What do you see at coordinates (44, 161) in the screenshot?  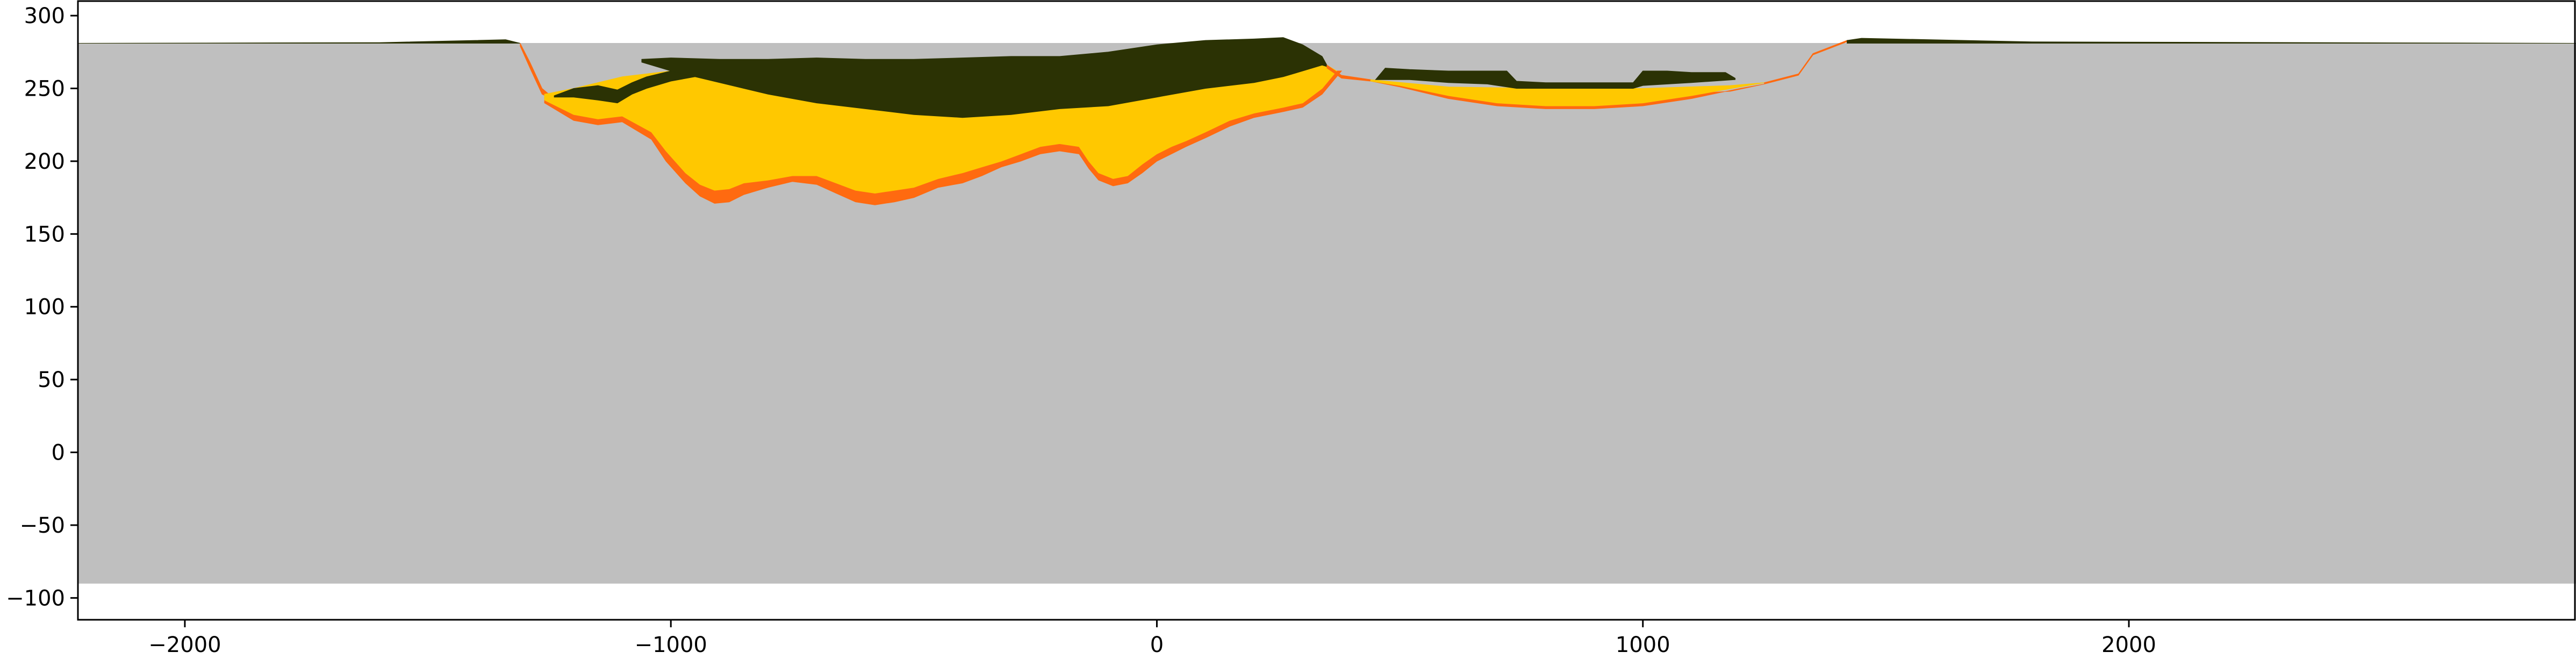 I see `y-tick-label: 200` at bounding box center [44, 161].